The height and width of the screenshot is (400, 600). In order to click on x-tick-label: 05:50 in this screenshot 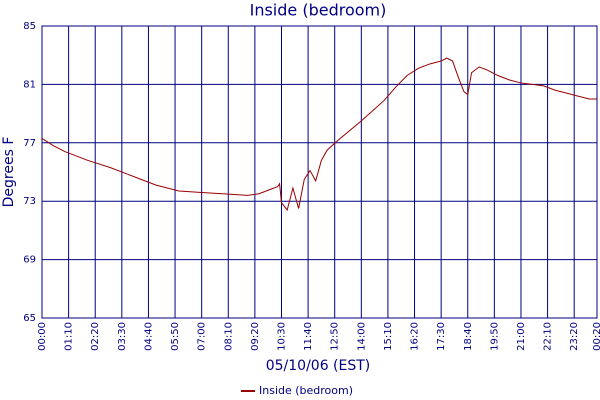, I will do `click(175, 336)`.